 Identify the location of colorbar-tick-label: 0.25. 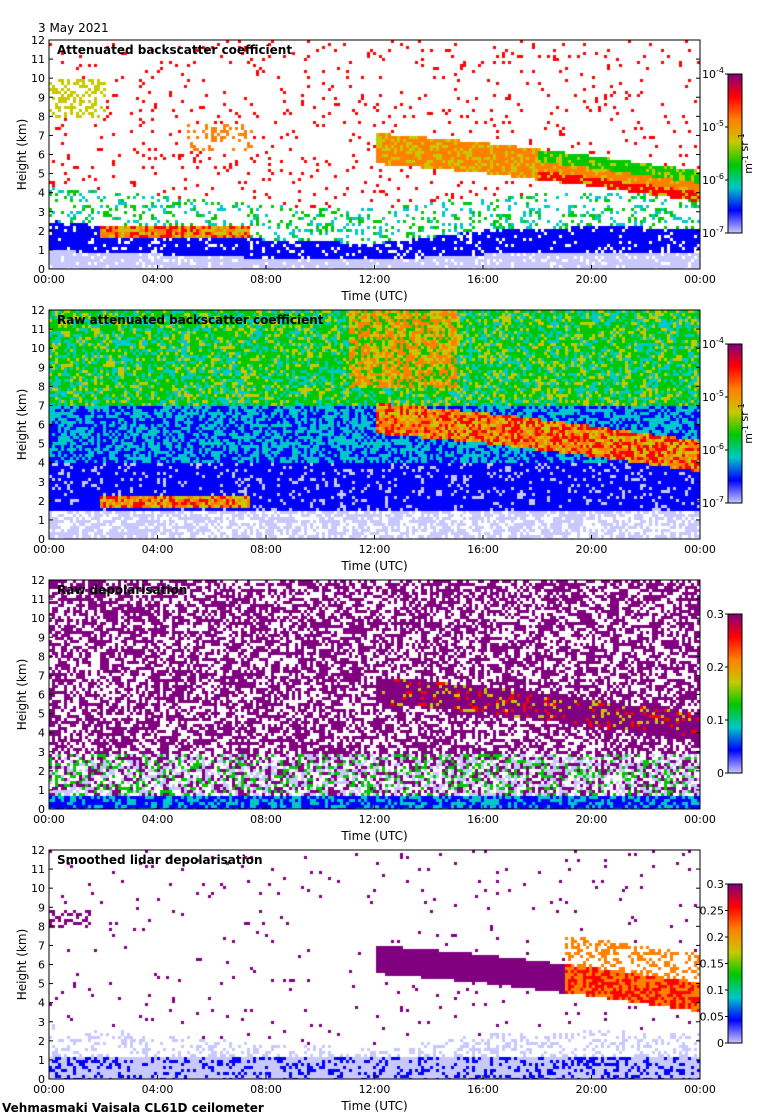
(712, 911).